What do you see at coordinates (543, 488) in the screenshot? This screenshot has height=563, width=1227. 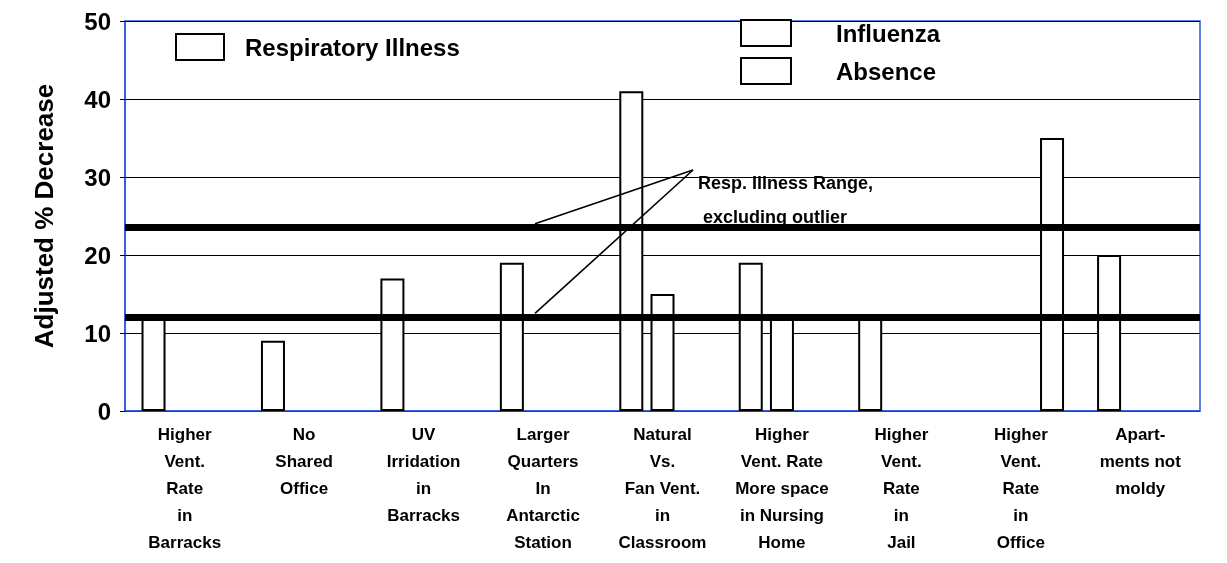 I see `x-tick-label: Larger Quarters In Antarctic Station` at bounding box center [543, 488].